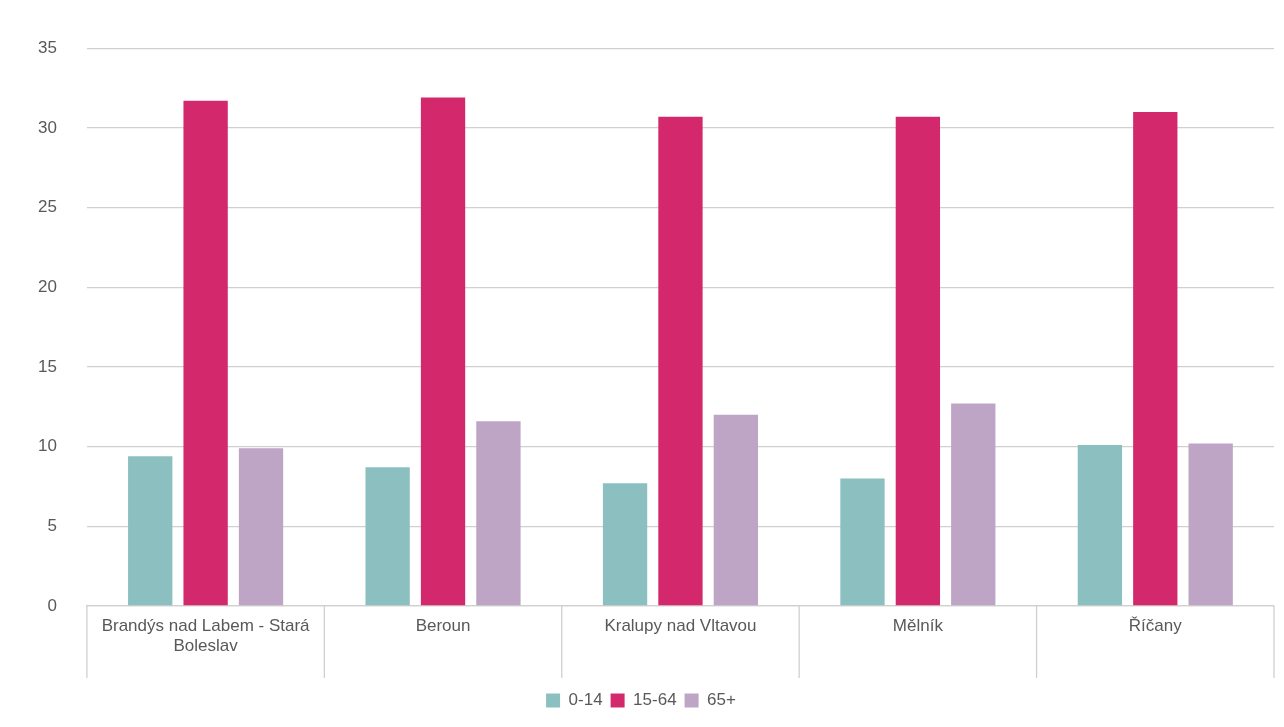 This screenshot has height=727, width=1284. I want to click on x-tick-label: Říčany, so click(1155, 625).